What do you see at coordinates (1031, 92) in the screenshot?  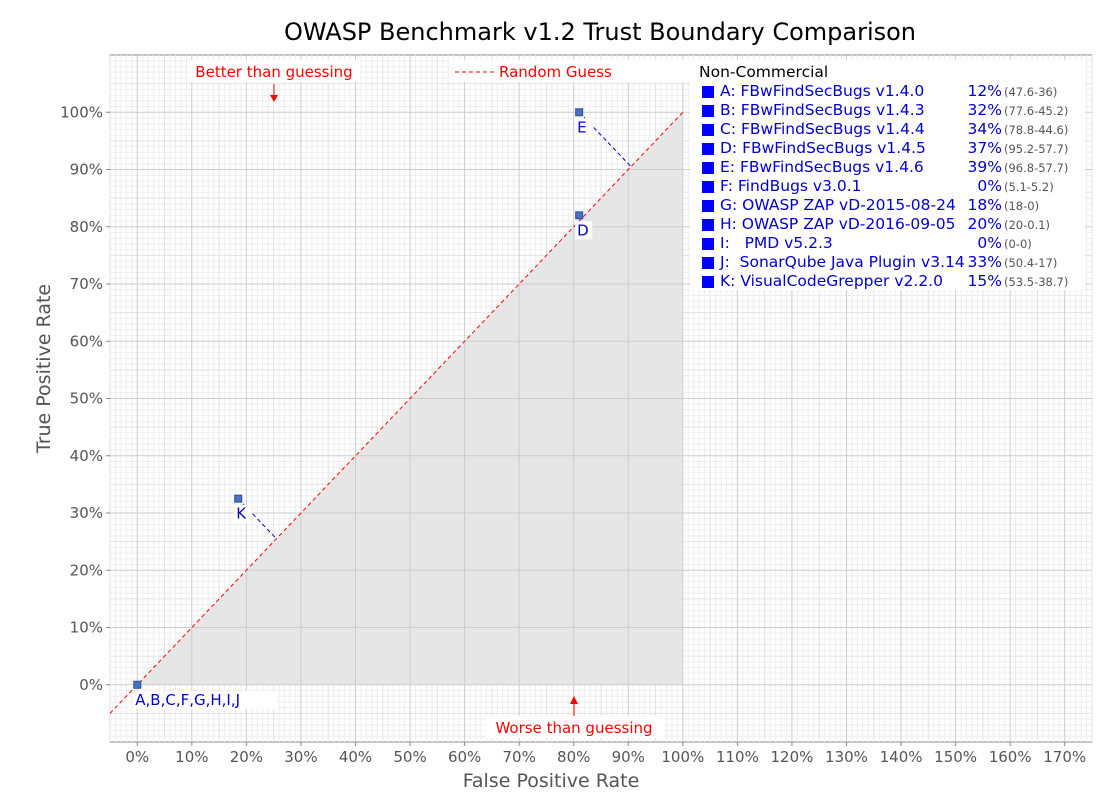 I see `legend-entry-range: (47.6-36)` at bounding box center [1031, 92].